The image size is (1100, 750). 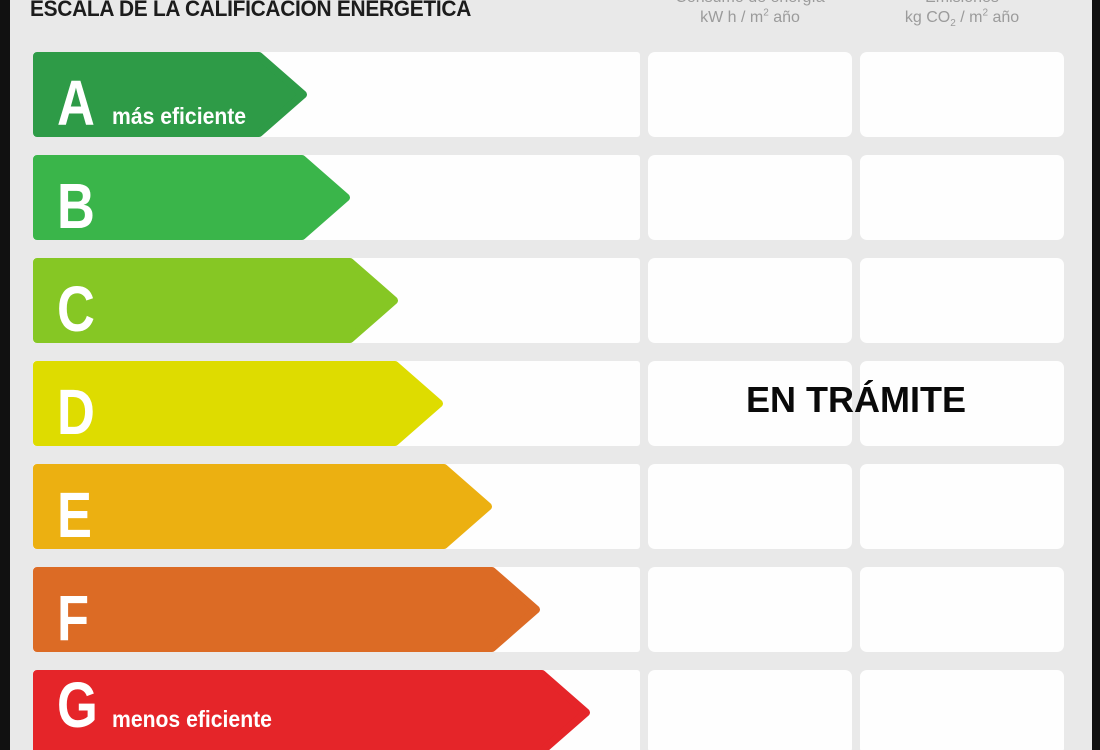 I want to click on energy-scale-row-b: B, so click(x=550, y=197).